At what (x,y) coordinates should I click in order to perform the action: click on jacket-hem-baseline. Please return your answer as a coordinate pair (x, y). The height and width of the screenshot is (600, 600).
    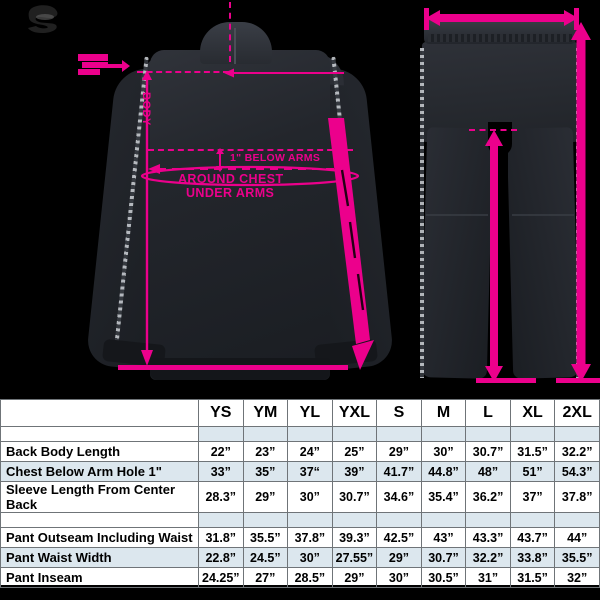
    Looking at the image, I should click on (233, 367).